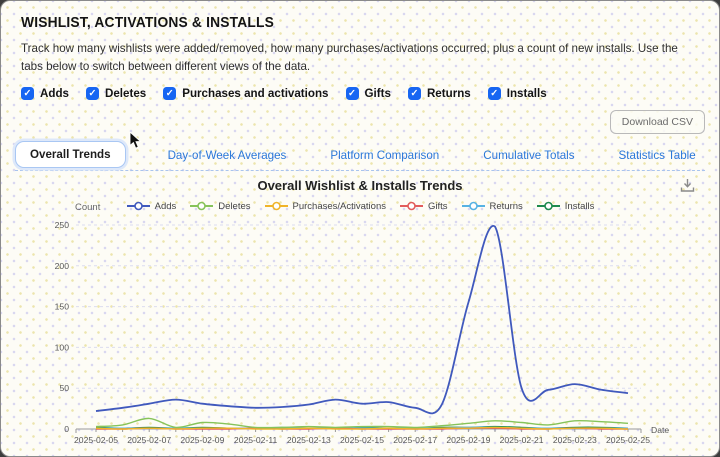  What do you see at coordinates (657, 155) in the screenshot?
I see `tab-statistics-table: Statistics Table` at bounding box center [657, 155].